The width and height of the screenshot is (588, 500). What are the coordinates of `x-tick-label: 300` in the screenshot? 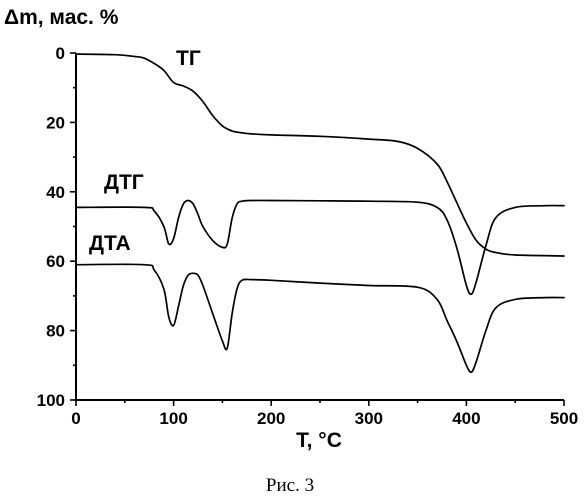 It's located at (369, 418).